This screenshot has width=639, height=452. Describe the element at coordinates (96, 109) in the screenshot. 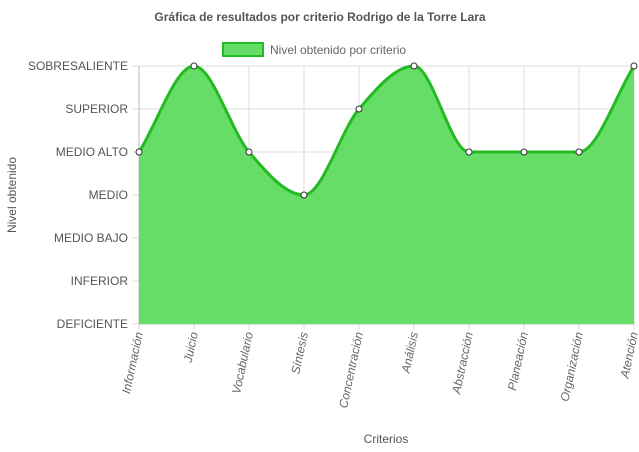

I see `y-tick-label: SUPERIOR` at that location.